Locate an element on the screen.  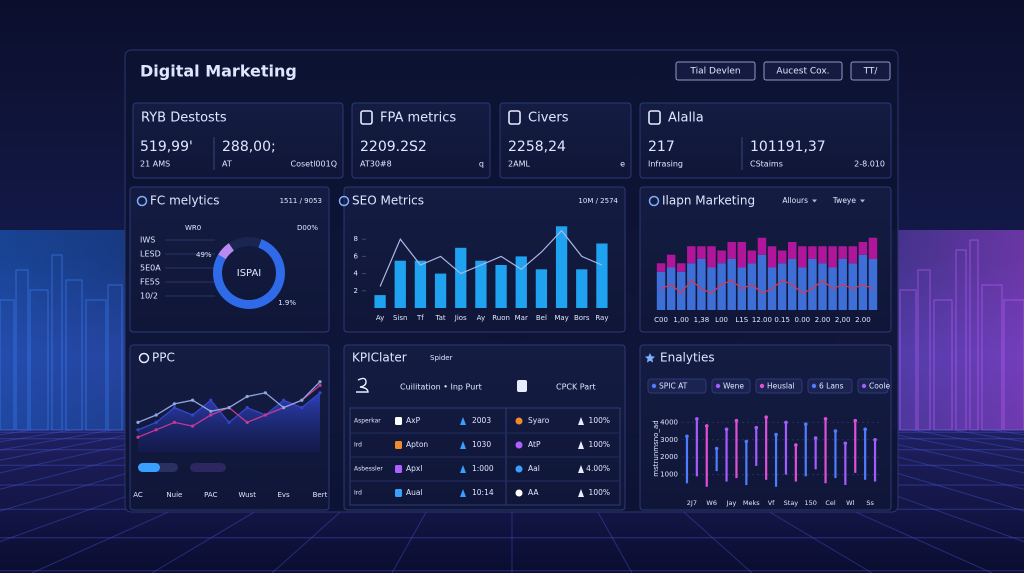
x-tick-label: Stay is located at coordinates (791, 503).